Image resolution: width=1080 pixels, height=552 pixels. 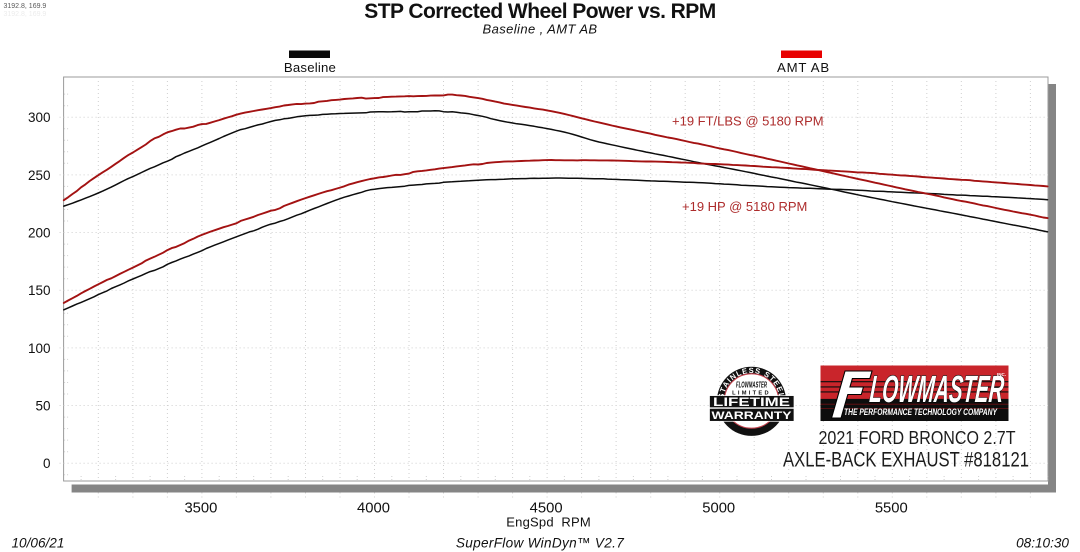 What do you see at coordinates (539, 11) in the screenshot?
I see `svg-text:STP Corrected Wheel Power vs.: STP Corrected Wheel Power vs. RPM` at bounding box center [539, 11].